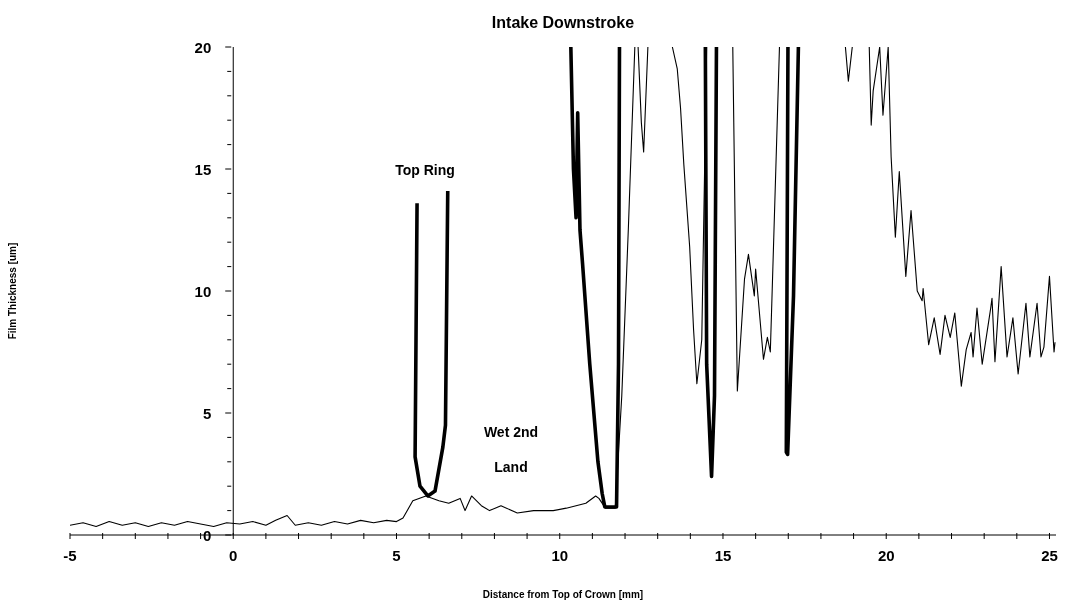  Describe the element at coordinates (723, 555) in the screenshot. I see `x-tick-label: 15` at that location.